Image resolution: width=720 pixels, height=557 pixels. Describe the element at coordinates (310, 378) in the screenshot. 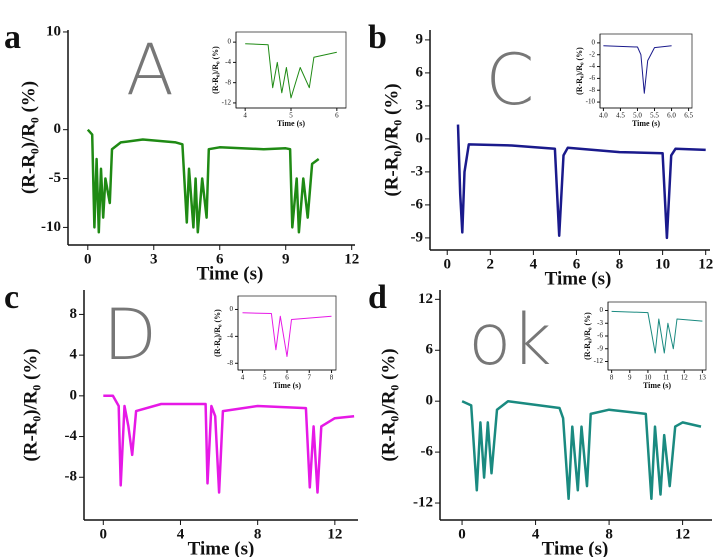

I see `x-tick-label: 7` at that location.